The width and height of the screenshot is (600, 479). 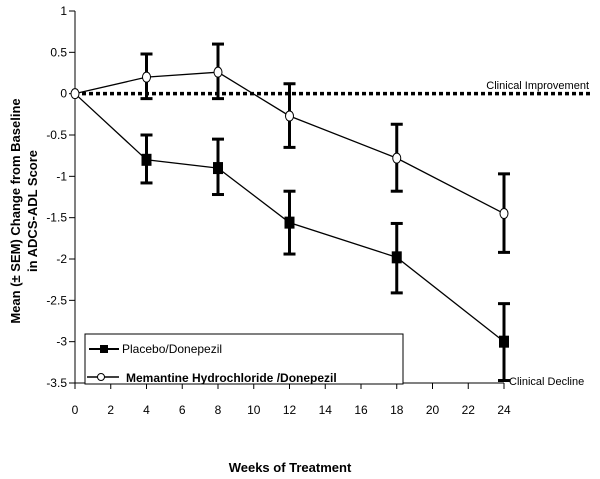 I want to click on legend-item-placebo: Placebo/Donepezil, so click(x=155, y=349).